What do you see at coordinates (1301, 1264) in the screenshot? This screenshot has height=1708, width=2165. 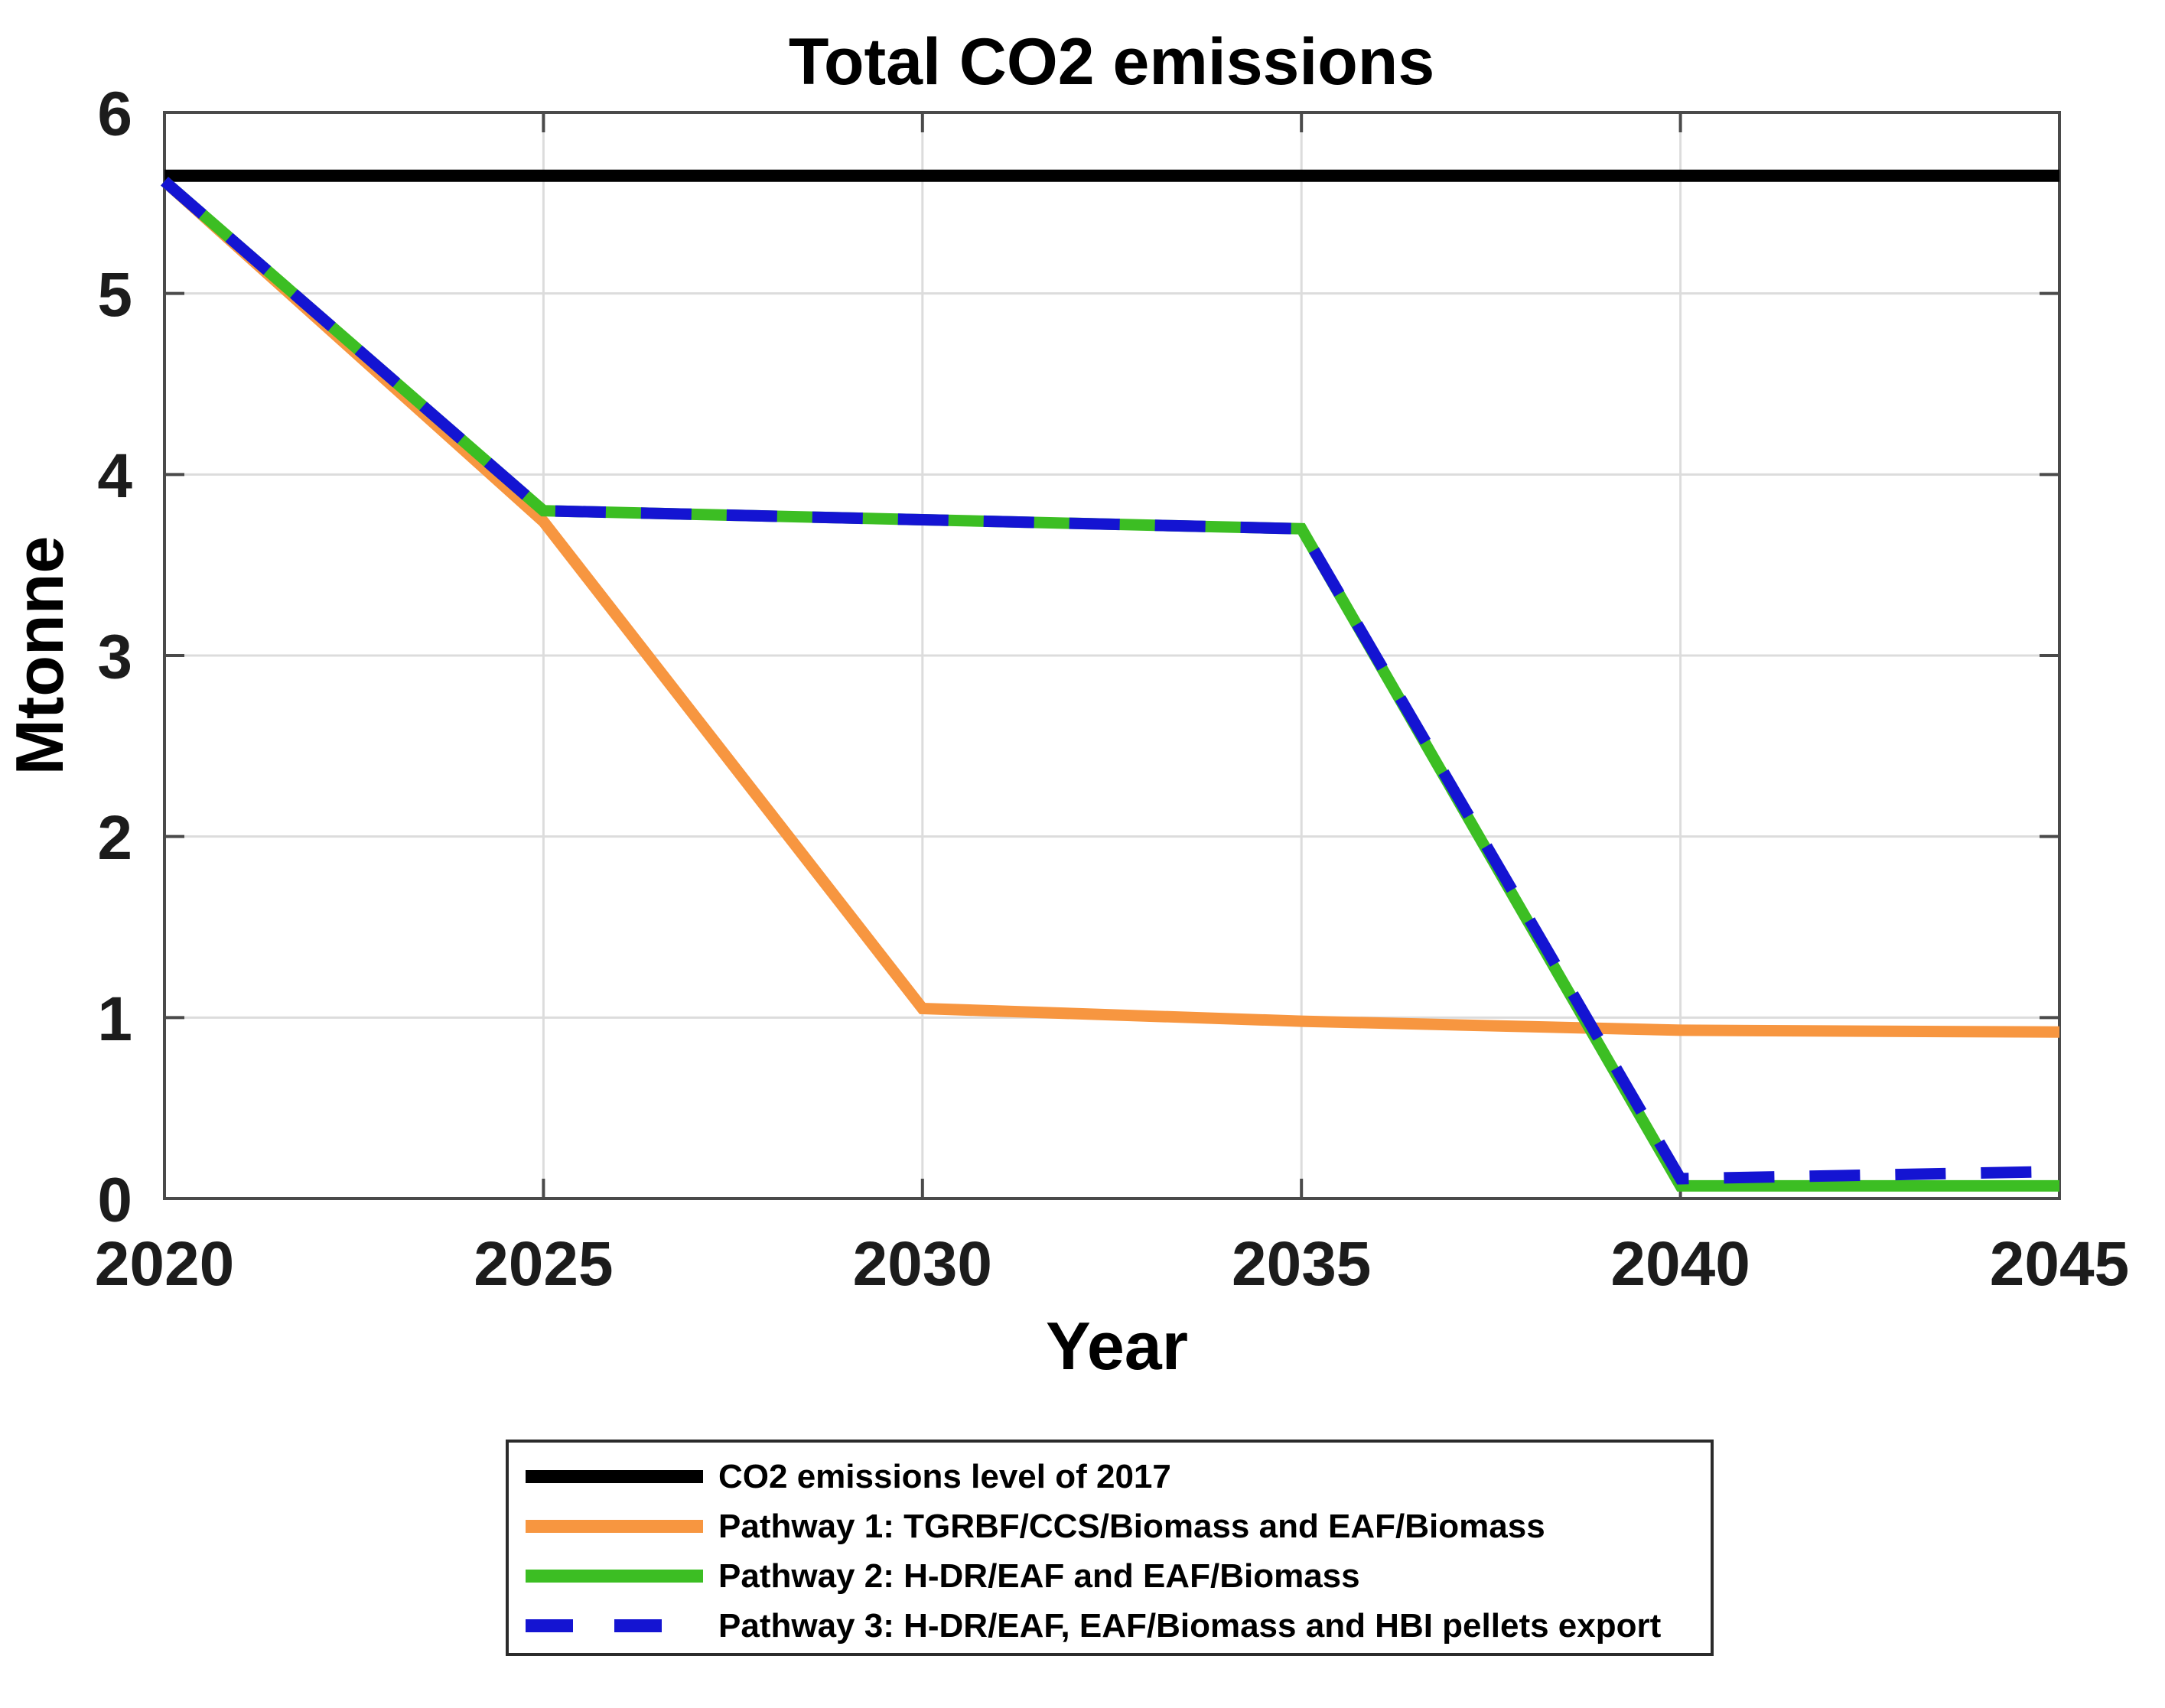 I see `x-tick-label: 2035` at bounding box center [1301, 1264].